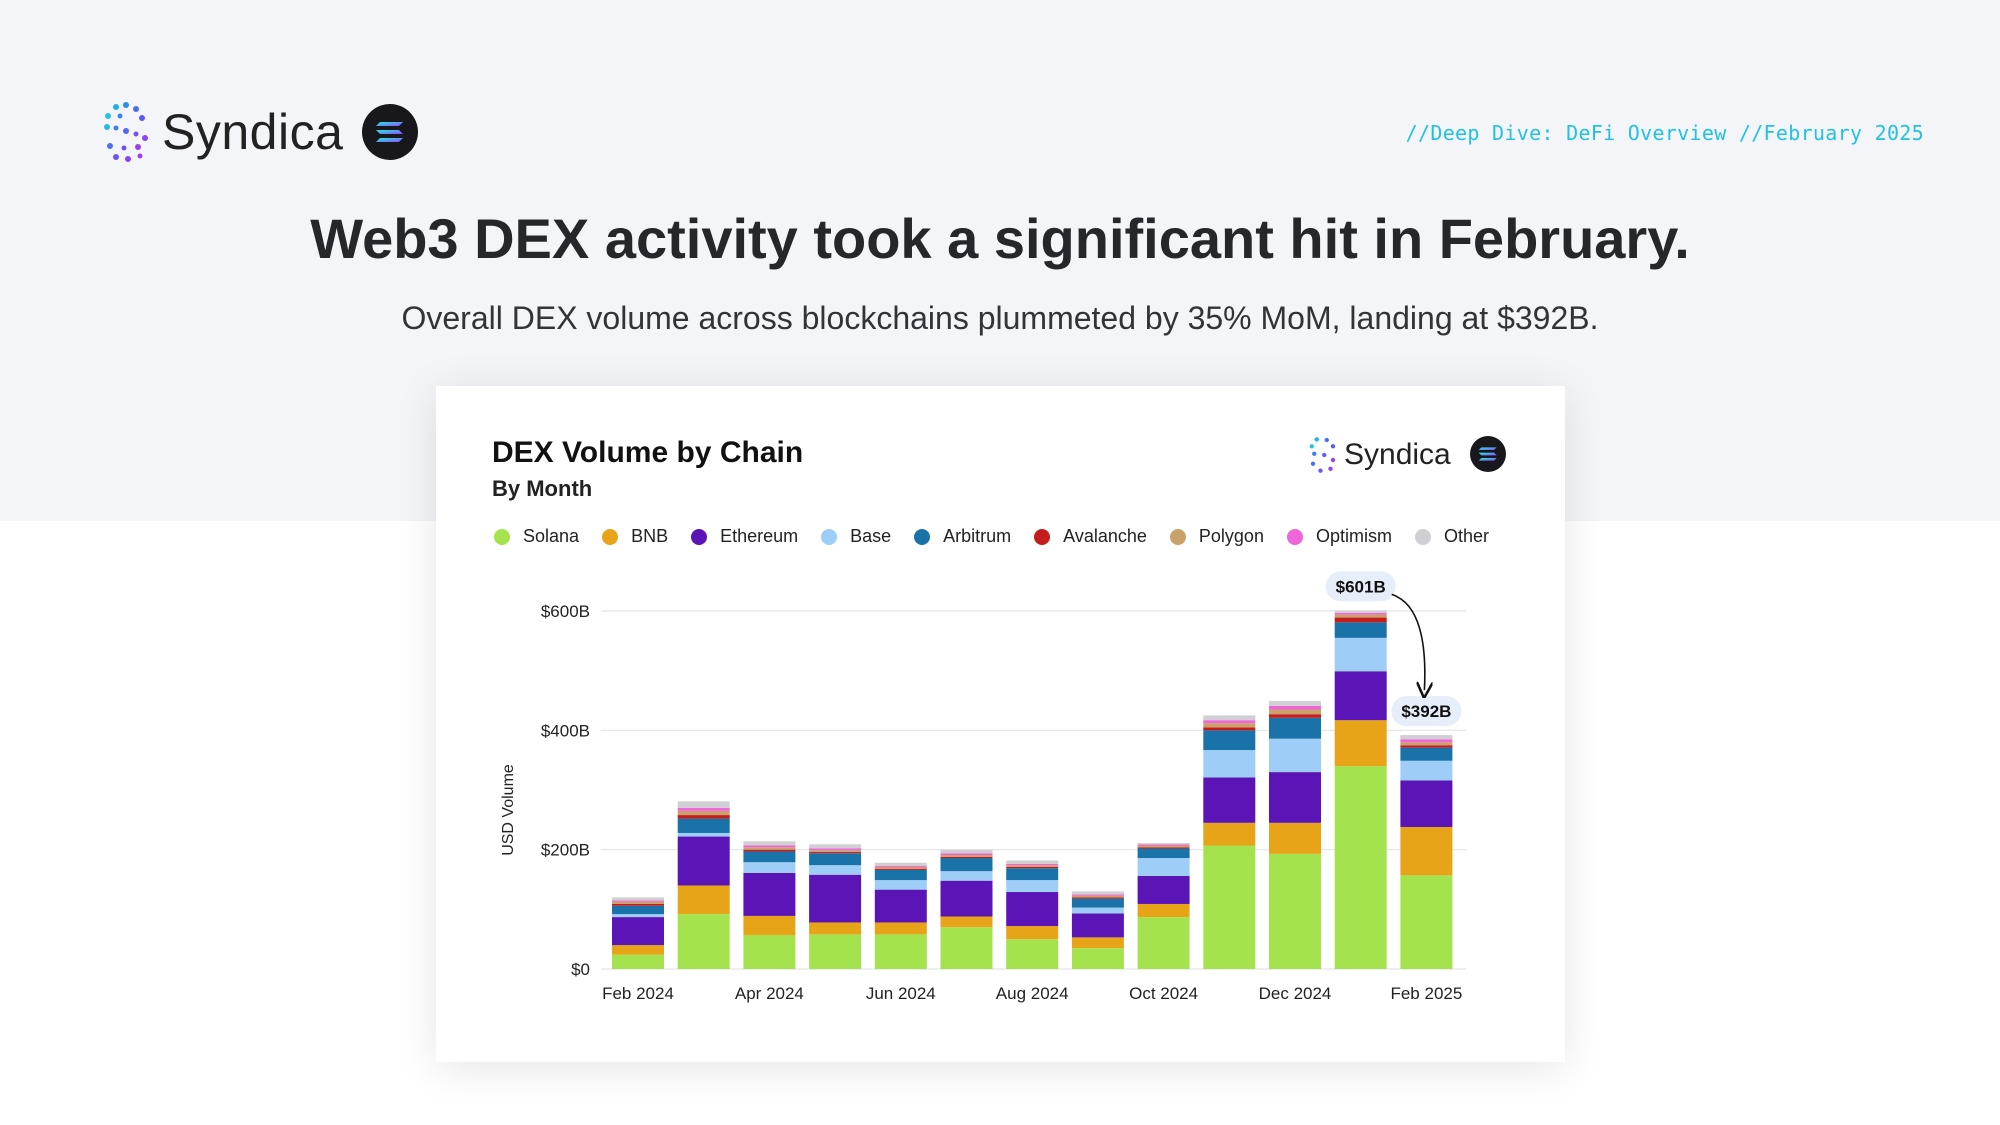 The height and width of the screenshot is (1125, 2000). What do you see at coordinates (580, 969) in the screenshot?
I see `y-tick-label: $0` at bounding box center [580, 969].